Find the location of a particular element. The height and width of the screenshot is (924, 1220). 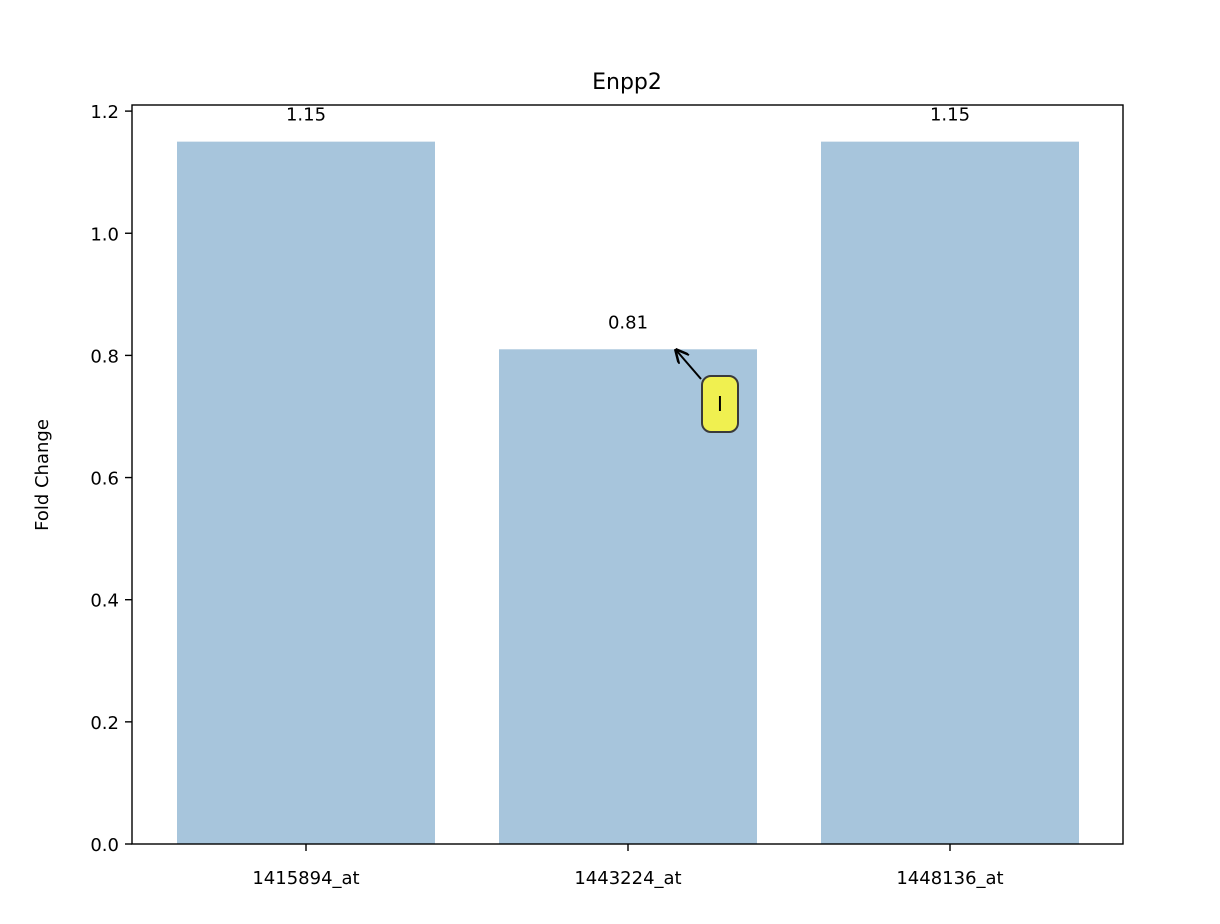

x-tick-label-1443224_at: 1443224_at is located at coordinates (627, 878).